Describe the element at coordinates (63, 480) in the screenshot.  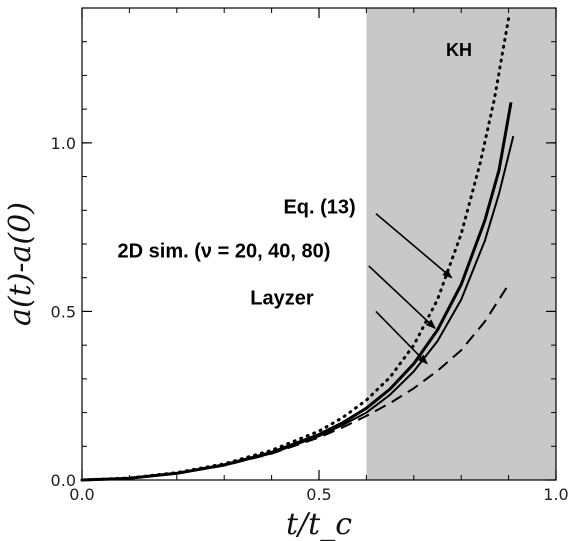
I see `y-tick-label: 0.0` at that location.